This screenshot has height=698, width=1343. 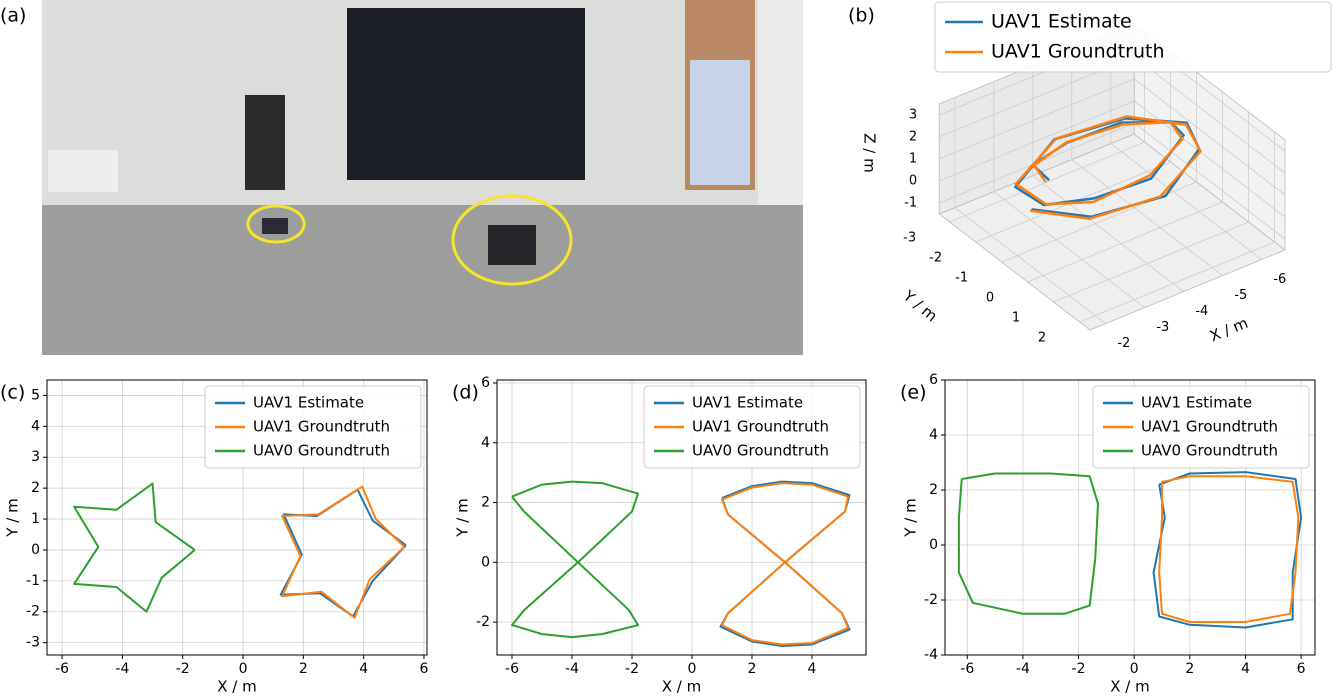 What do you see at coordinates (913, 115) in the screenshot?
I see `z-tick-label: 3` at bounding box center [913, 115].